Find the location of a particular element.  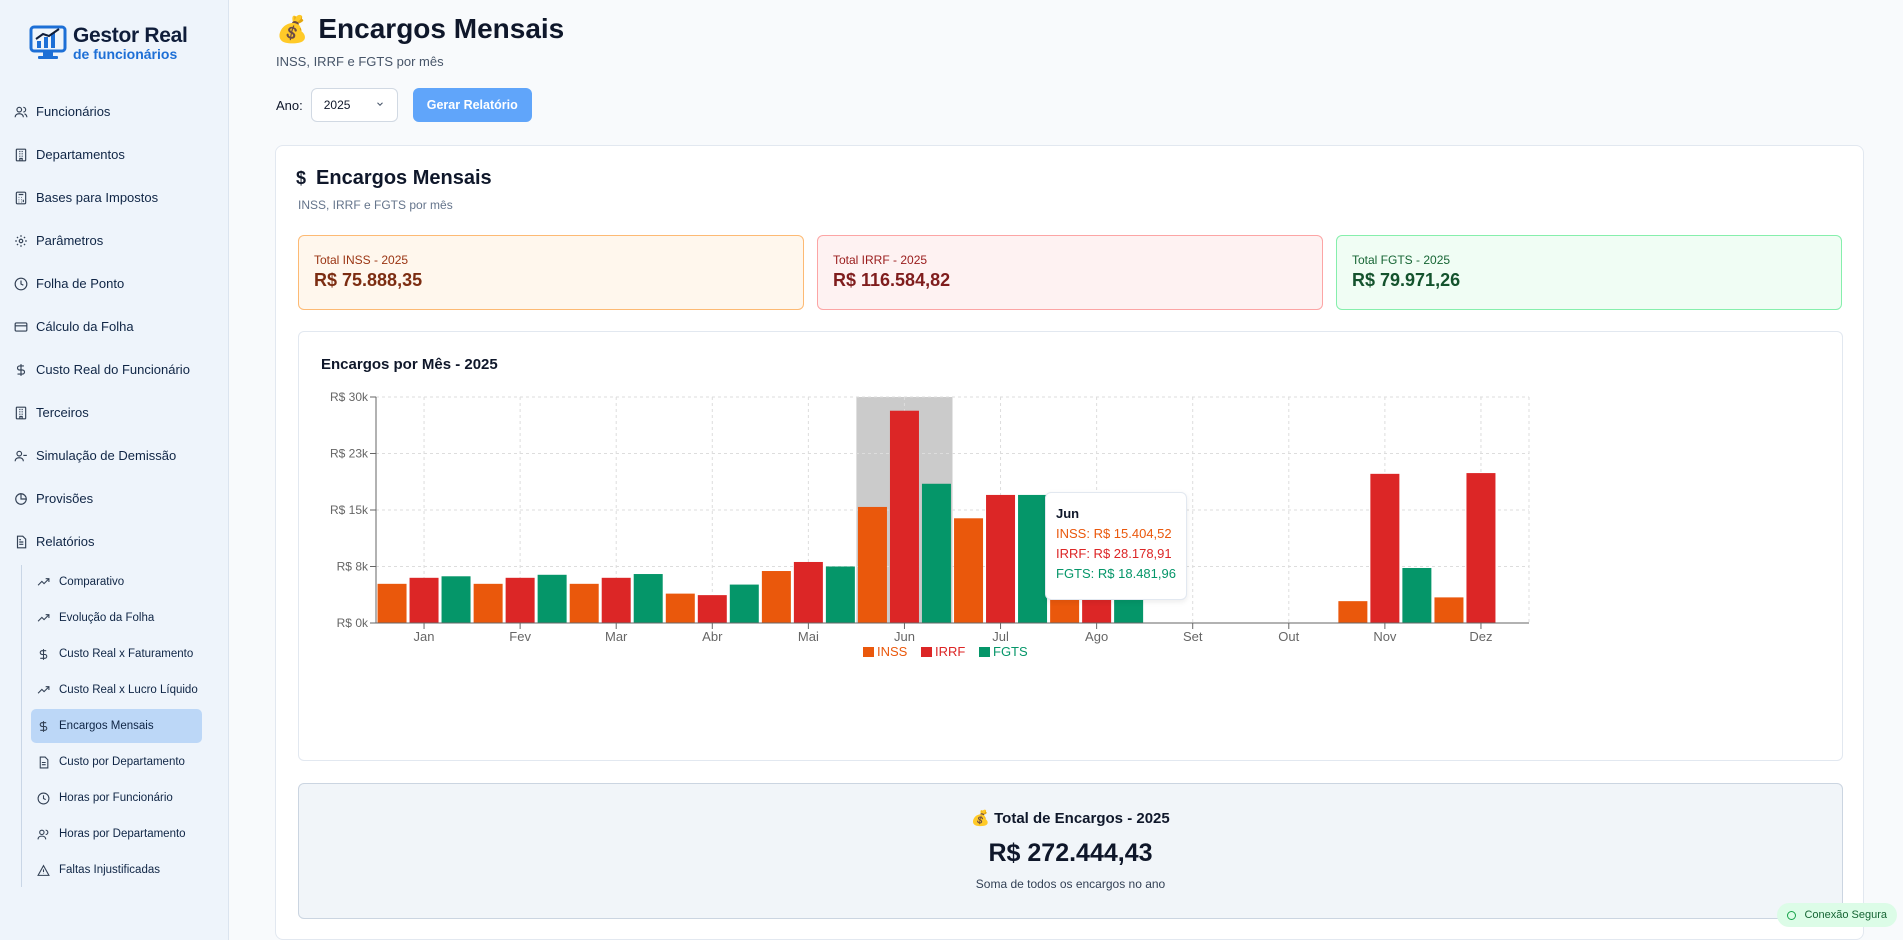

card-subtitle: INSS, IRRF e FGTS por mês is located at coordinates (375, 205).